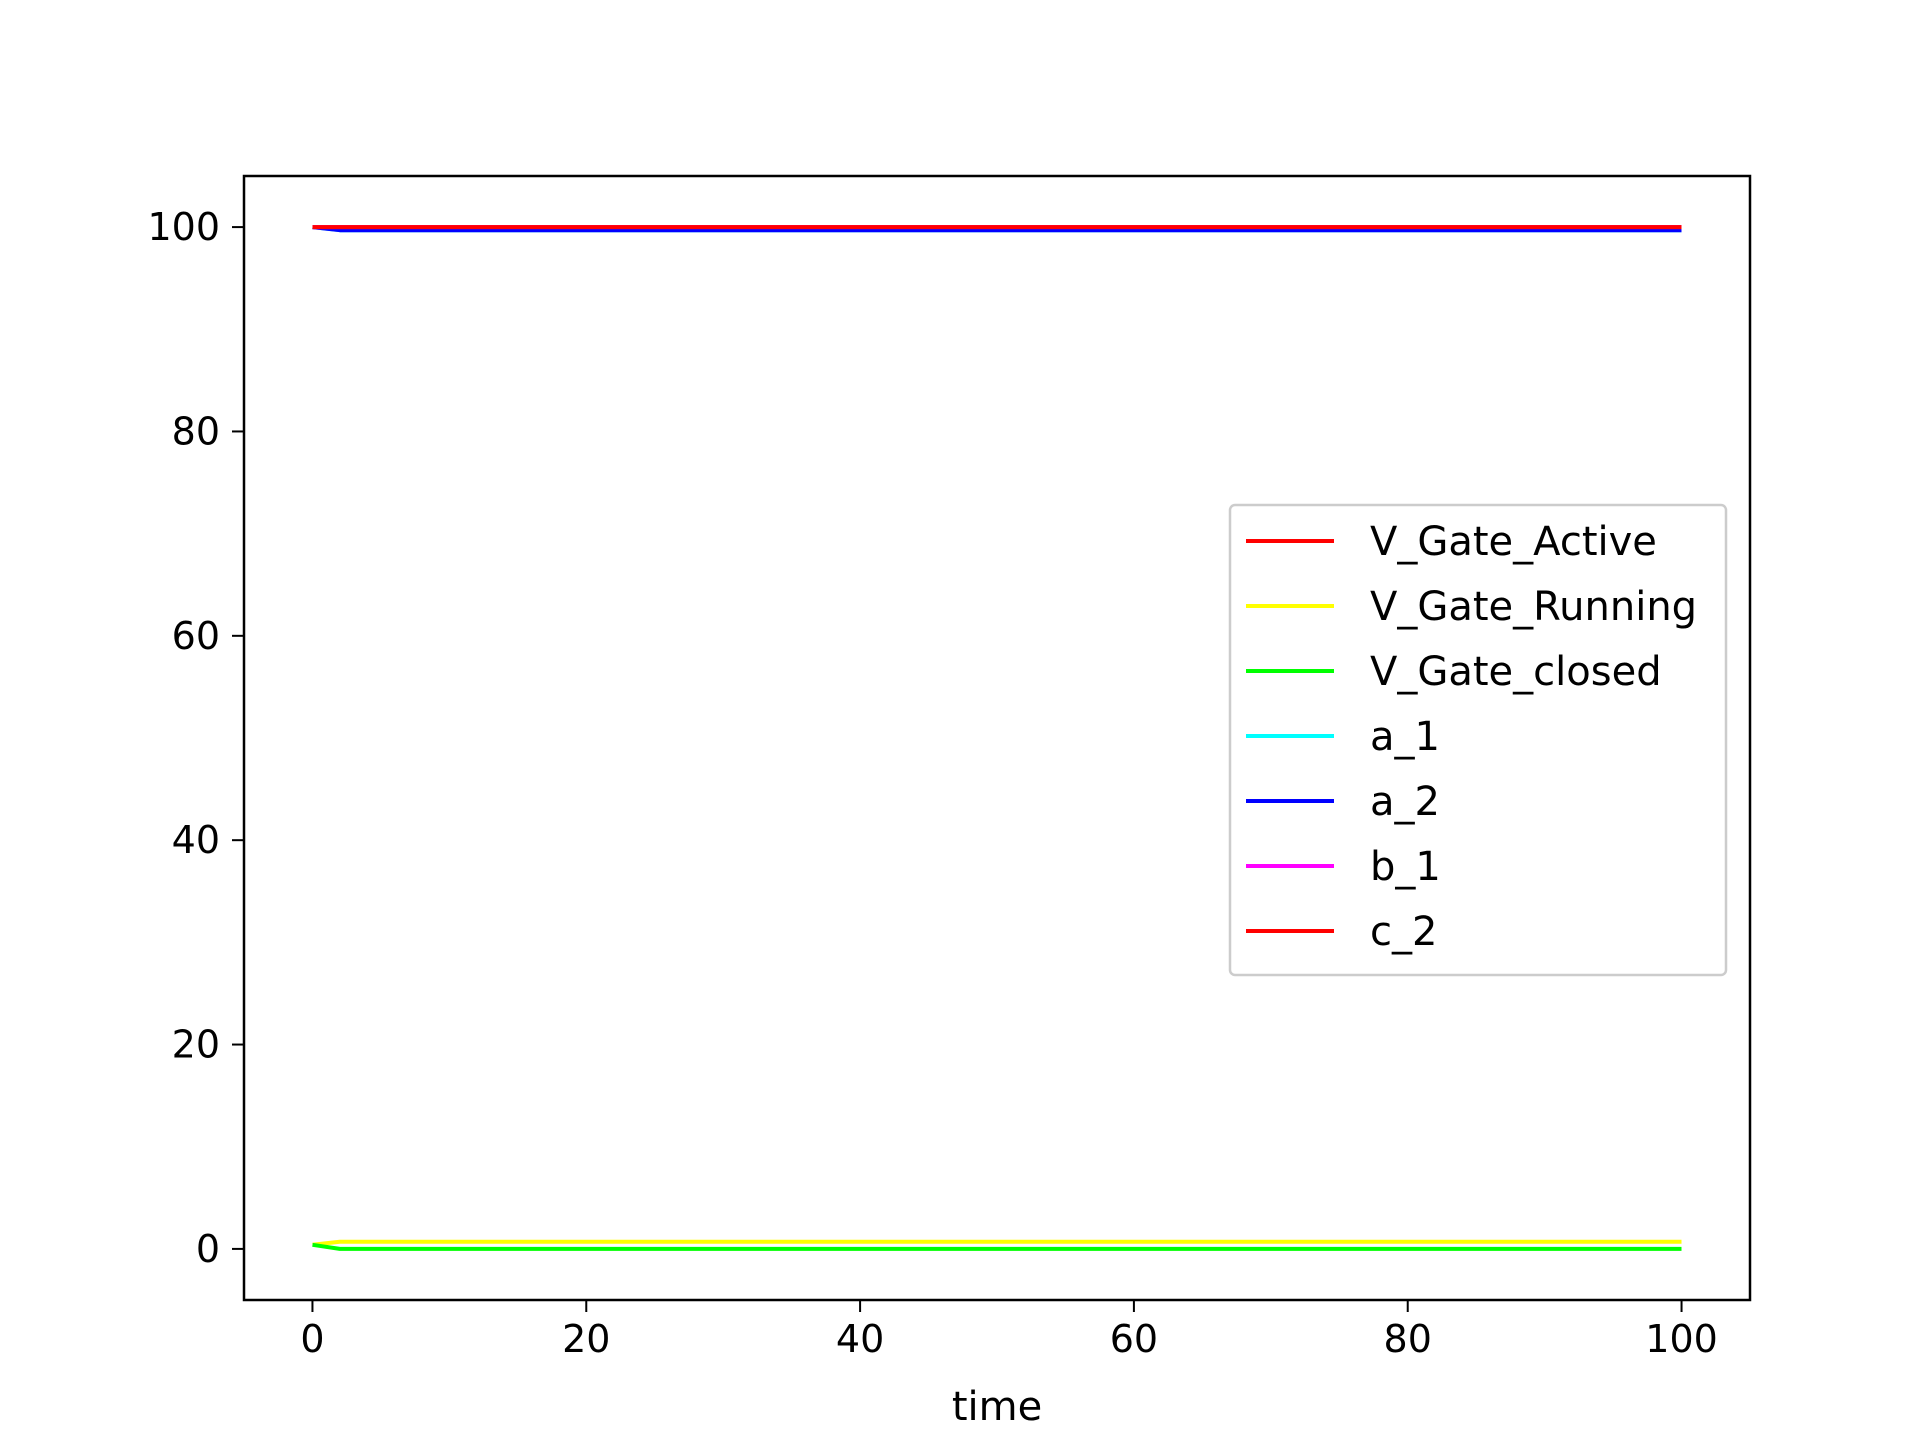  What do you see at coordinates (183, 227) in the screenshot?
I see `y-tick-label: 100` at bounding box center [183, 227].